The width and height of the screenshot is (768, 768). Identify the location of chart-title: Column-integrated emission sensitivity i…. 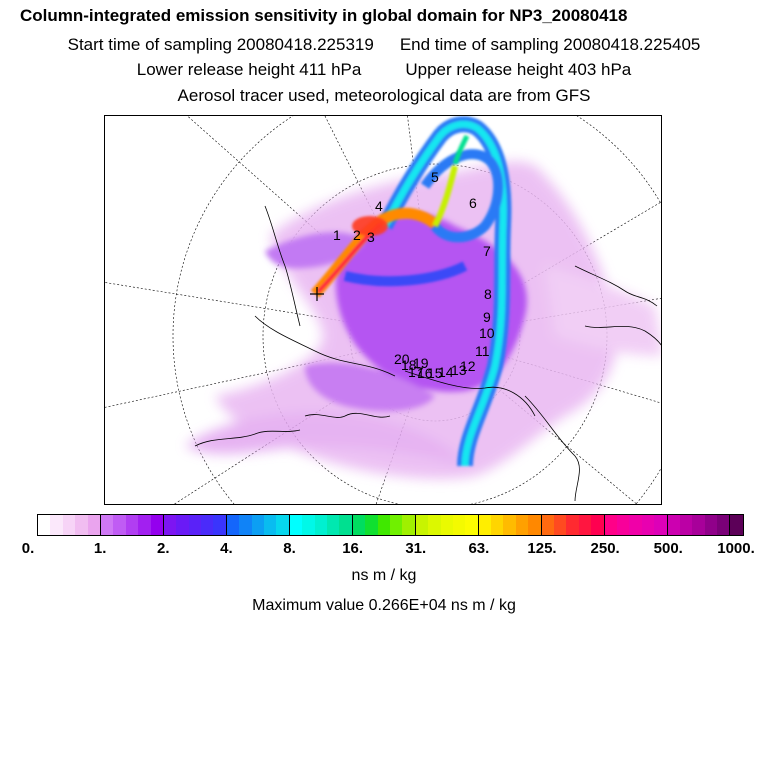
(324, 15).